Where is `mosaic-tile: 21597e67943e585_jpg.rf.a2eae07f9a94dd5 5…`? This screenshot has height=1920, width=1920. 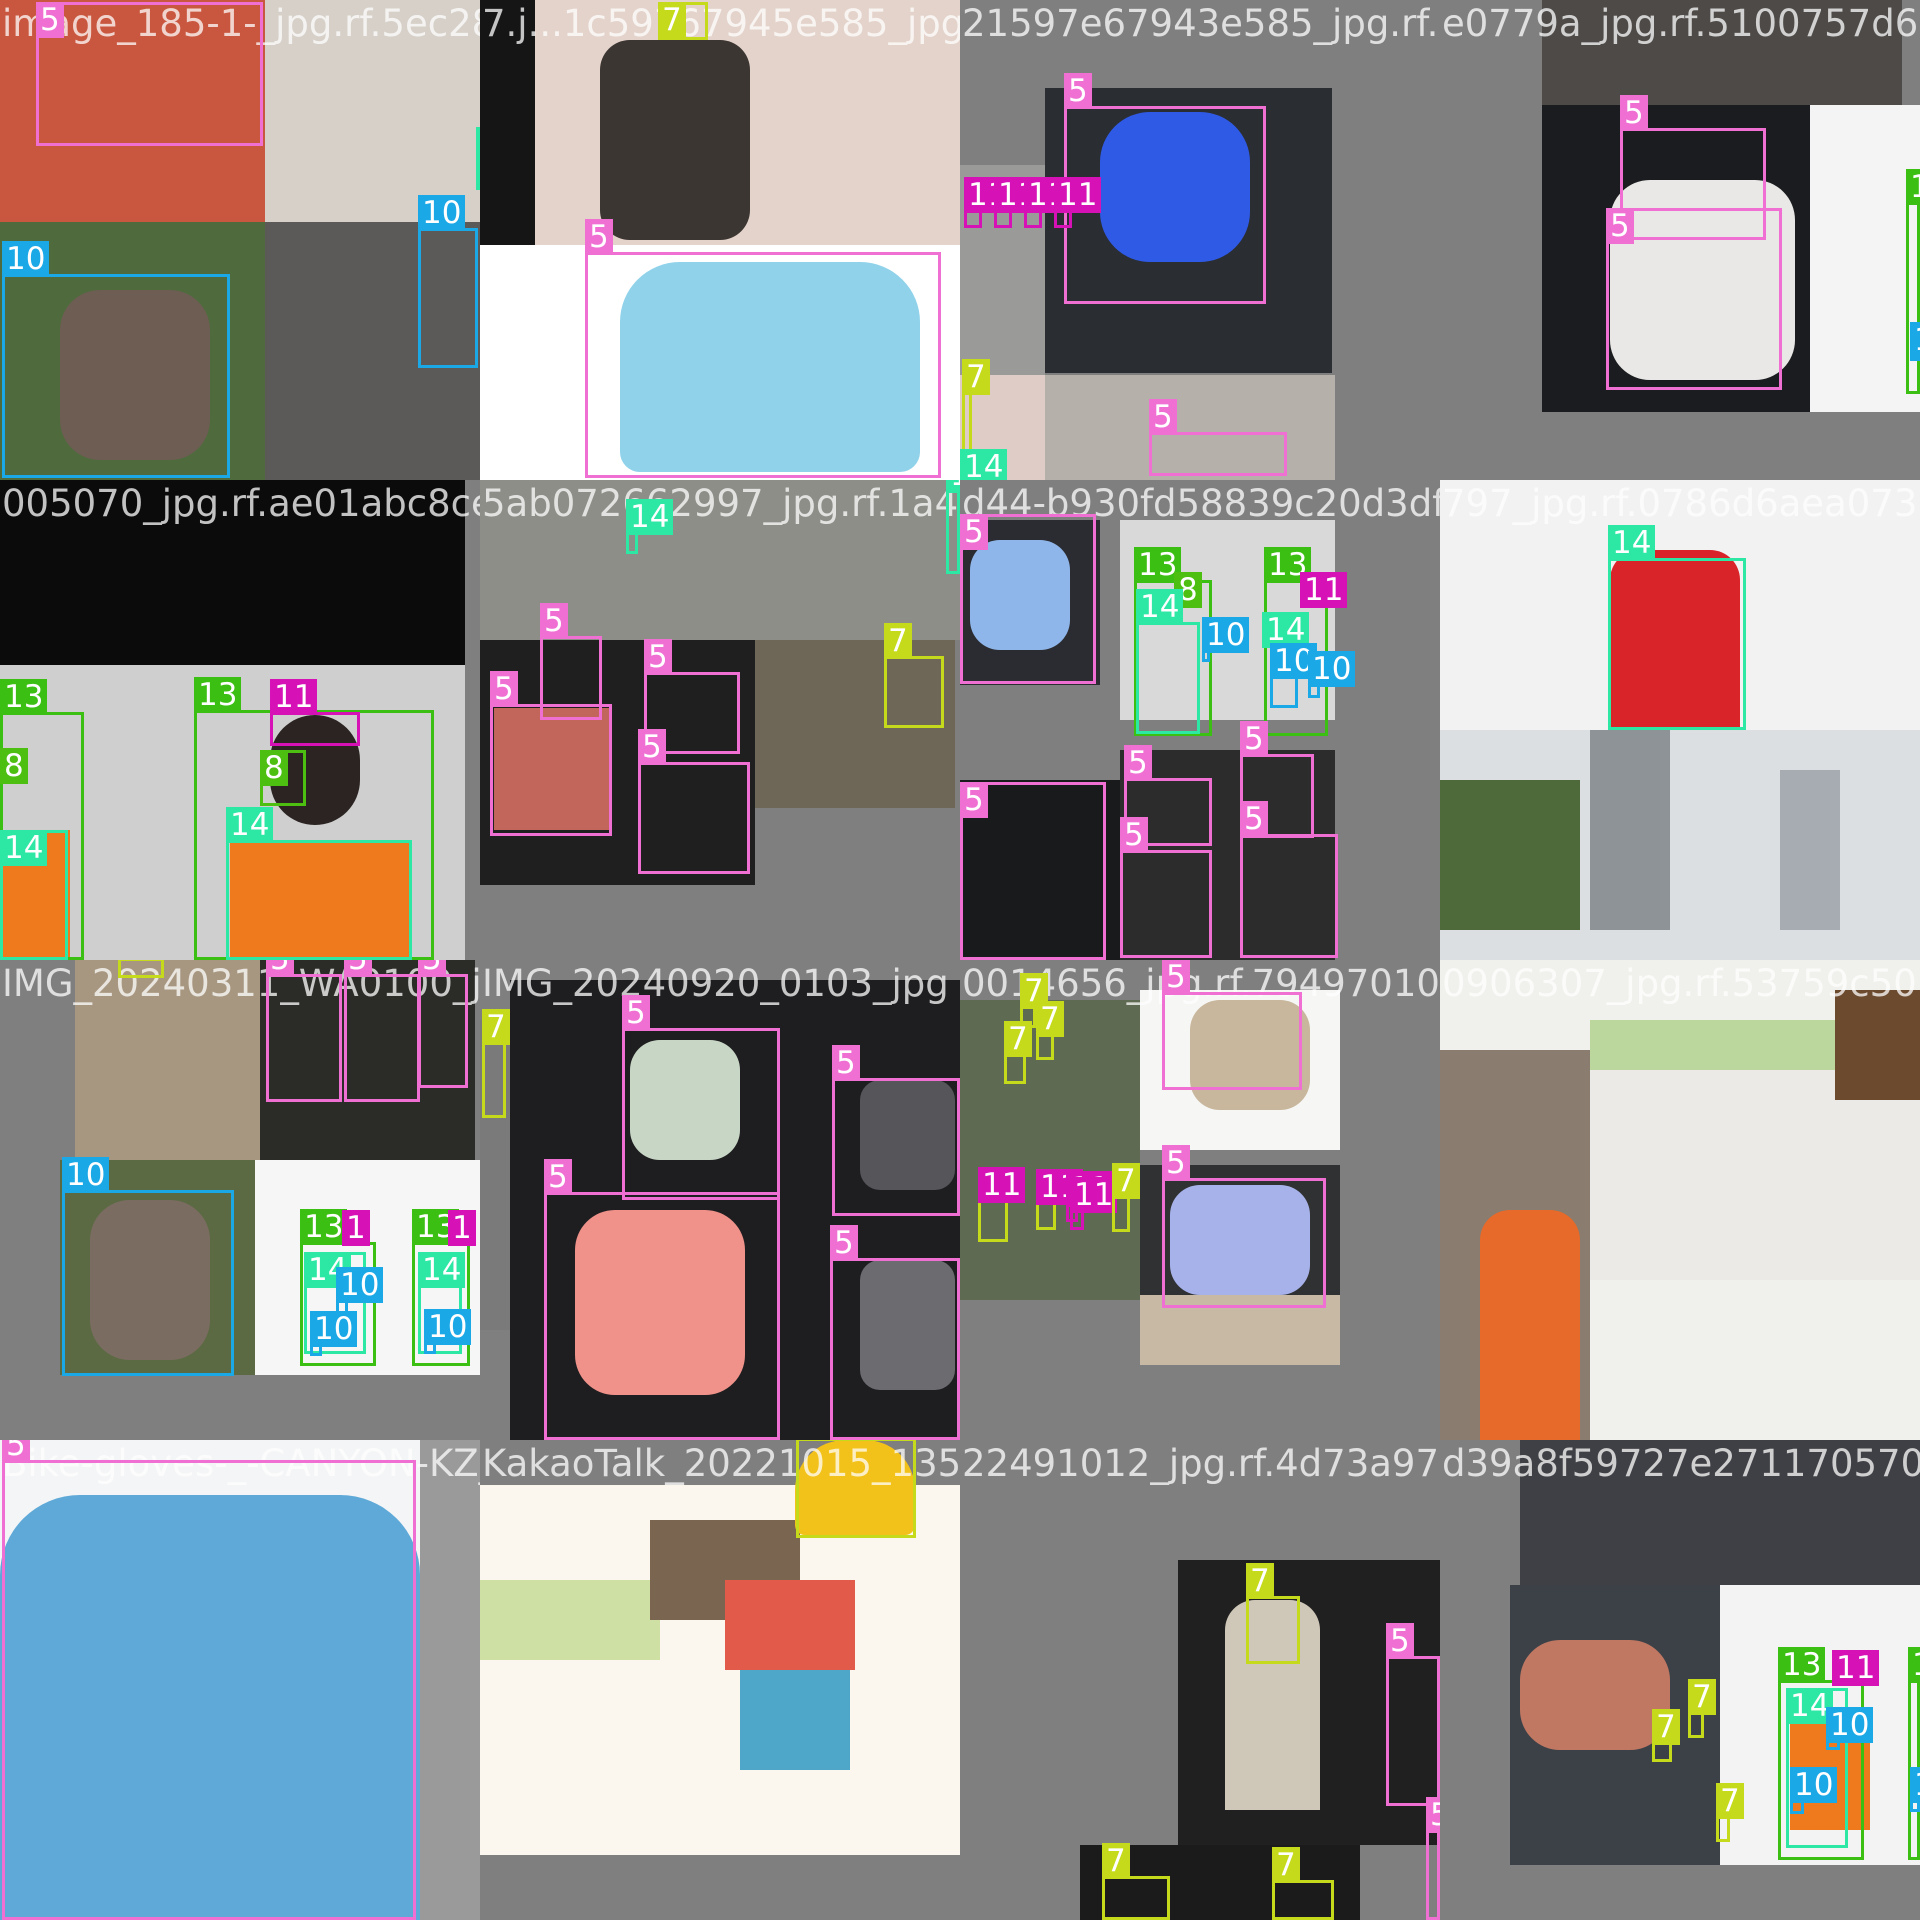
mosaic-tile: 21597e67943e585_jpg.rf.a2eae07f9a94dd5 5… is located at coordinates (1200, 240).